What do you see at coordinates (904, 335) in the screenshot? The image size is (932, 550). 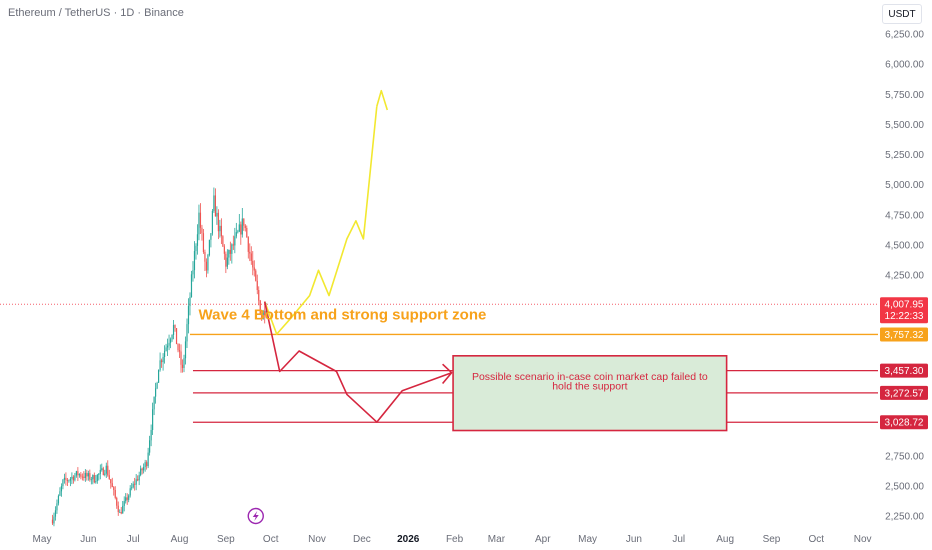 I see `price-label-value: 3,757.32` at bounding box center [904, 335].